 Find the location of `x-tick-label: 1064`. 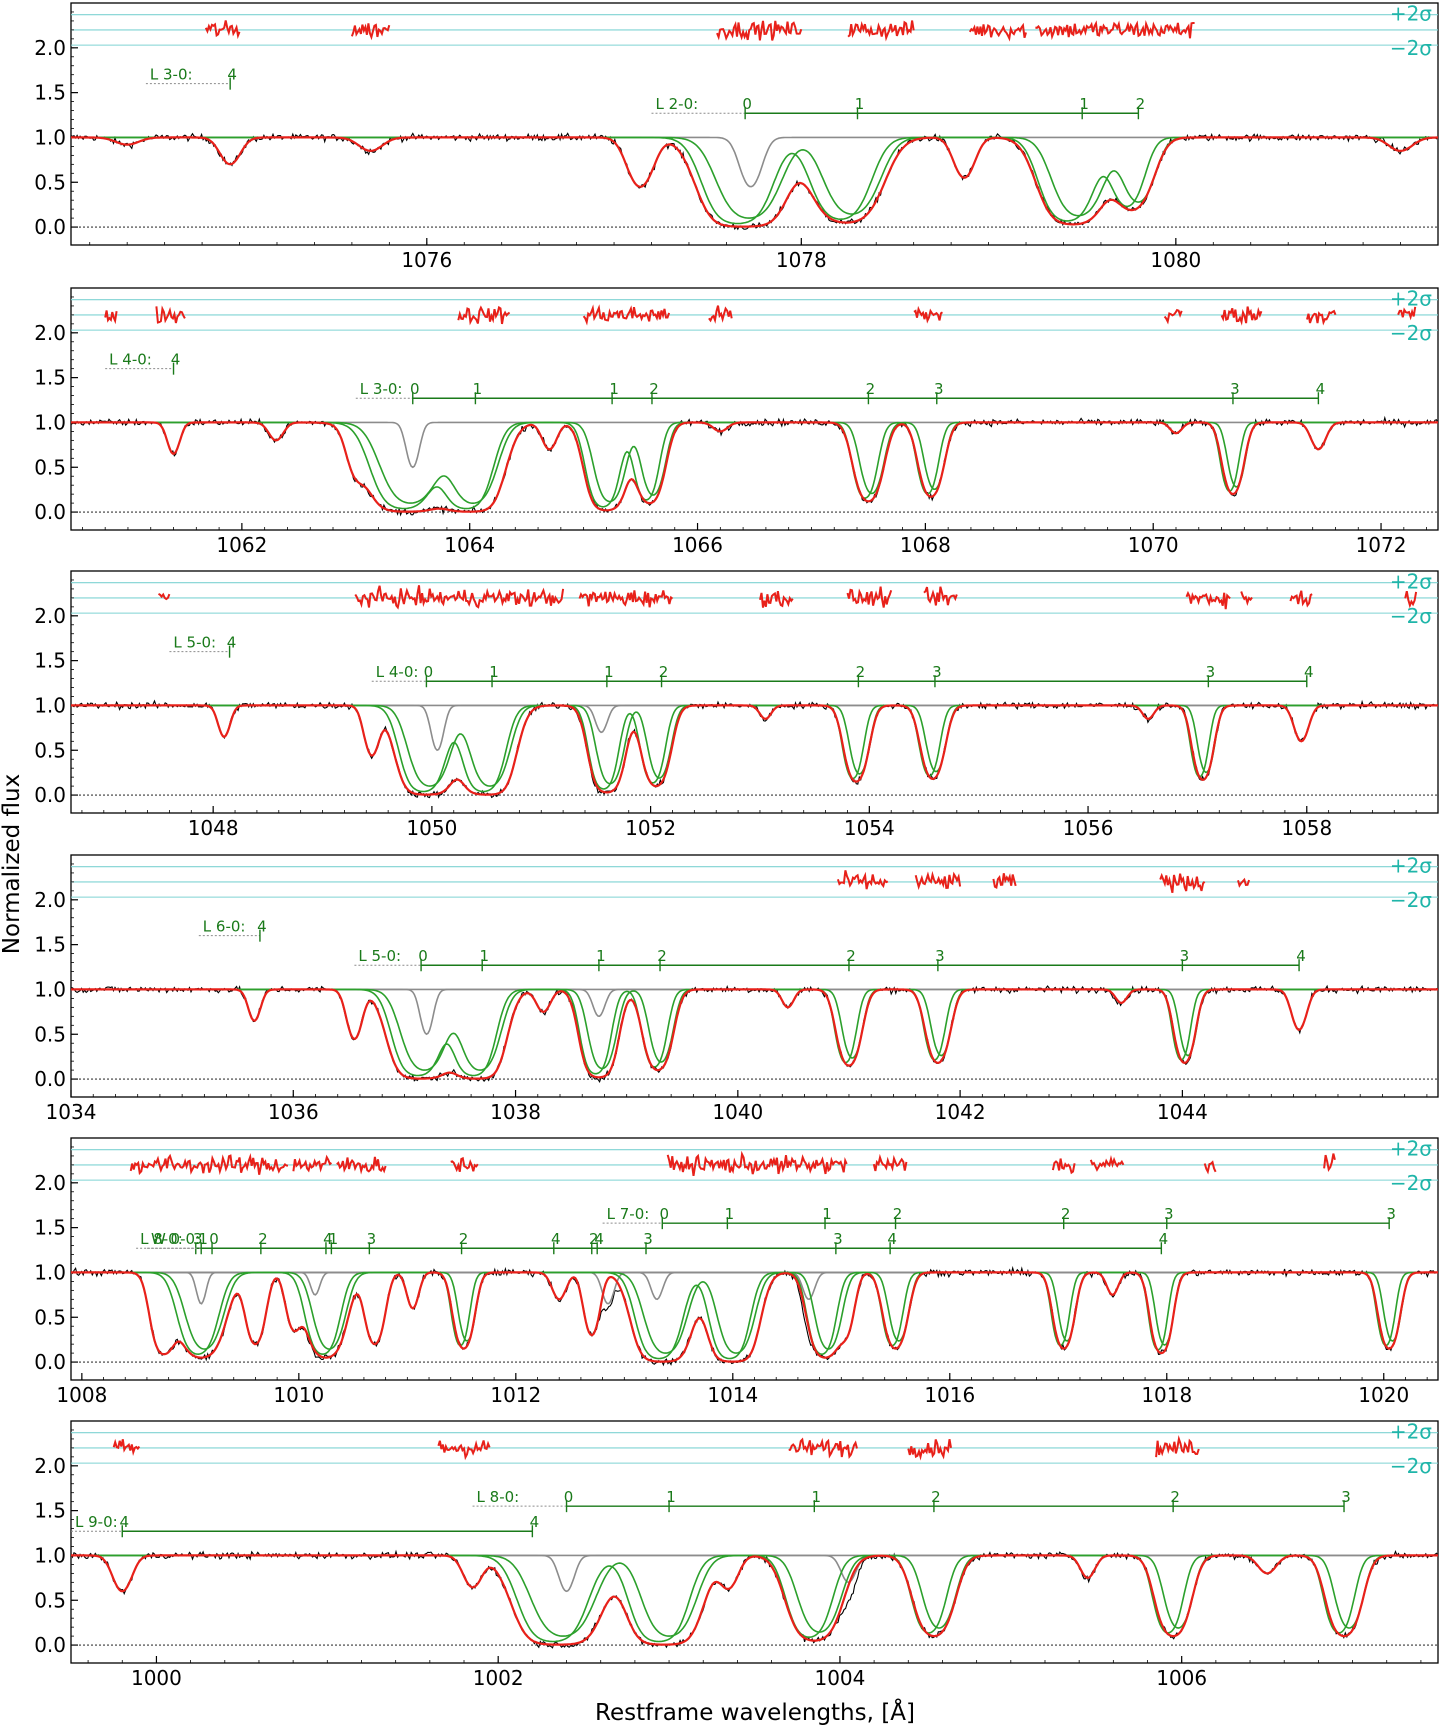

x-tick-label: 1064 is located at coordinates (469, 545).